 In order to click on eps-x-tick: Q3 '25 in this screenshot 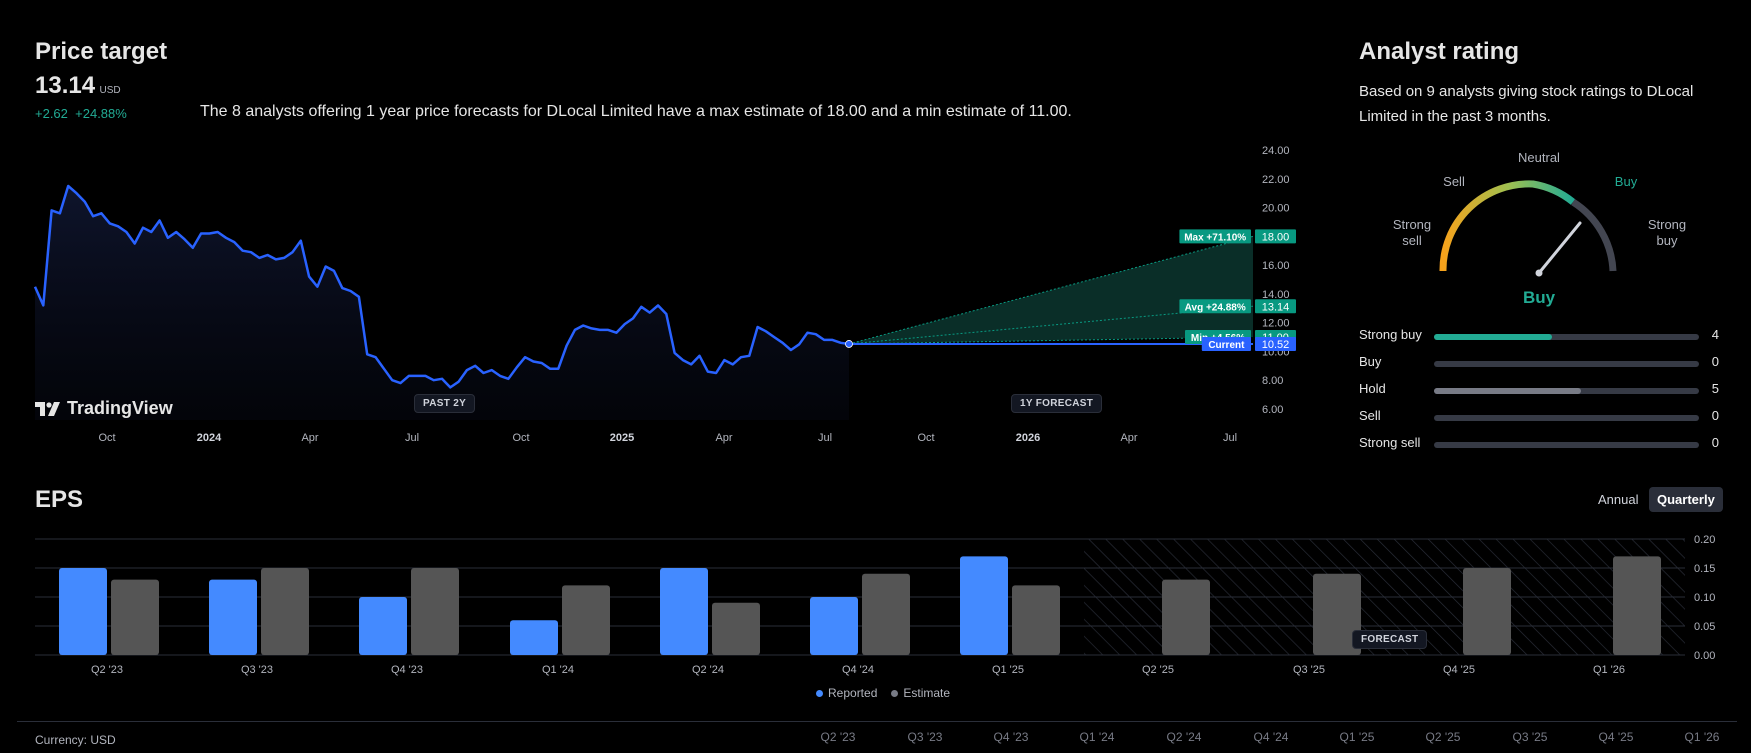, I will do `click(1309, 670)`.